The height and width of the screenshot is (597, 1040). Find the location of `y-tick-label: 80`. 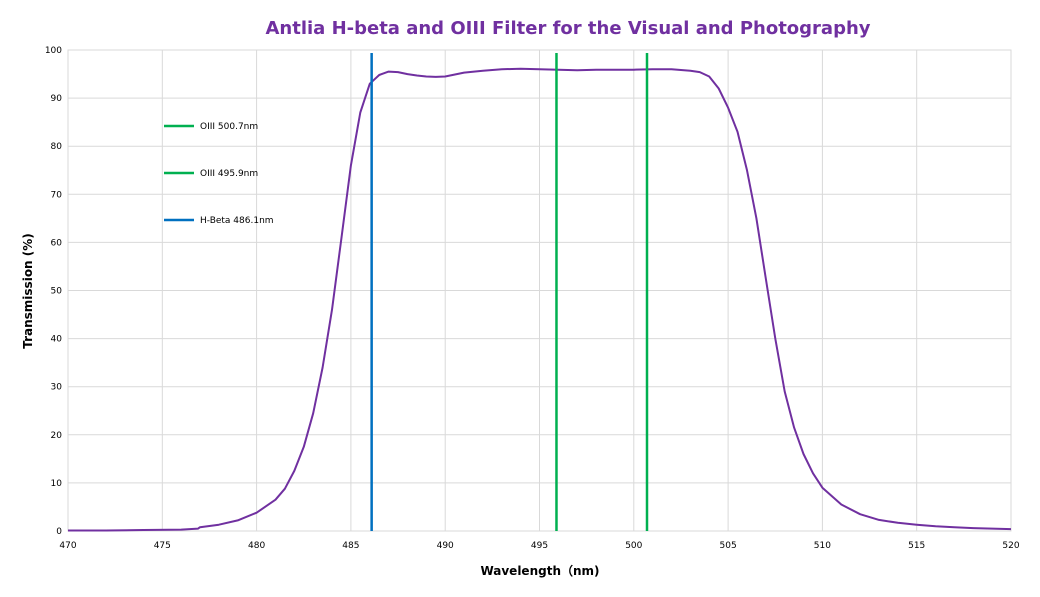

y-tick-label: 80 is located at coordinates (57, 147).